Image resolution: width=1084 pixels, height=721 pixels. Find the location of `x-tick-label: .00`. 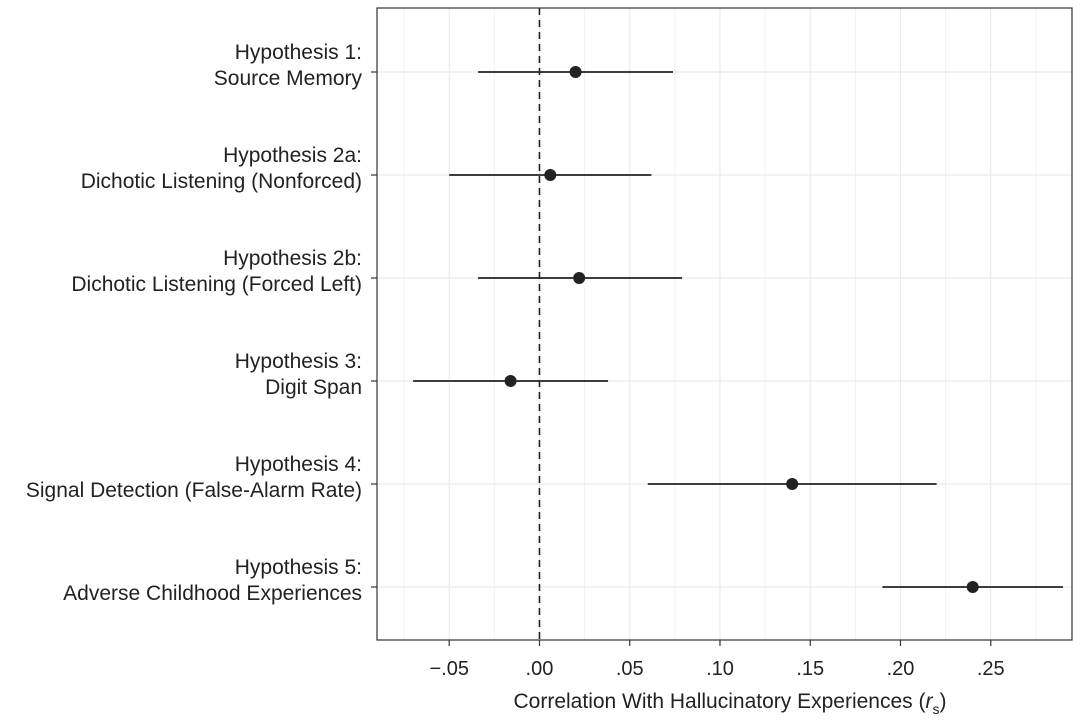

x-tick-label: .00 is located at coordinates (539, 669).